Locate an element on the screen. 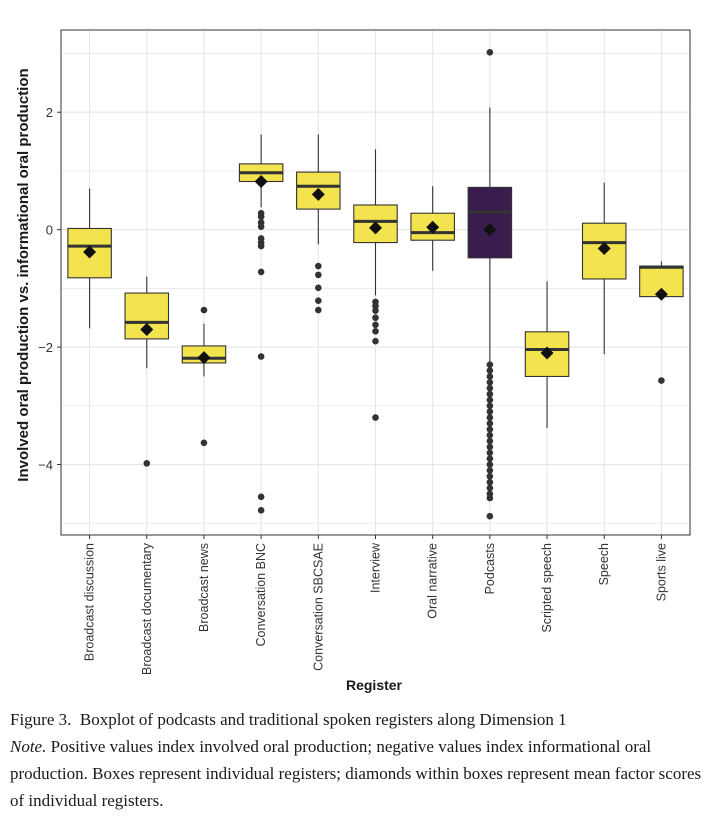  x-tick-label: Scripted speech is located at coordinates (547, 588).